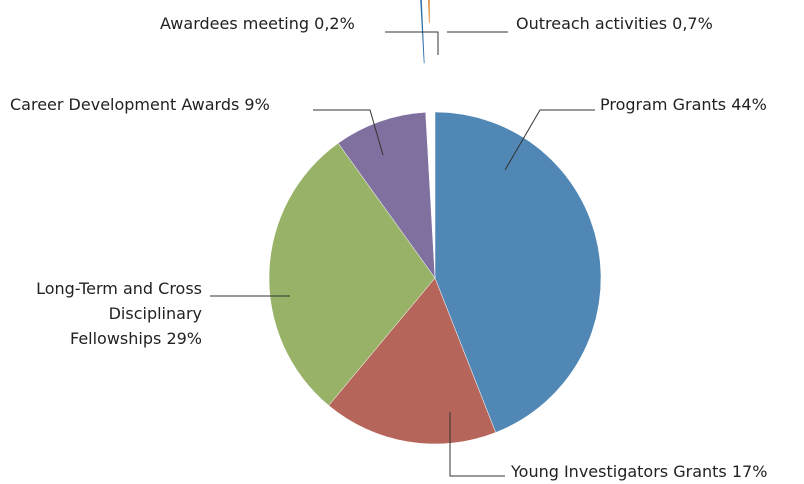 This screenshot has width=804, height=484. What do you see at coordinates (749, 104) in the screenshot?
I see `value-label: 44%` at bounding box center [749, 104].